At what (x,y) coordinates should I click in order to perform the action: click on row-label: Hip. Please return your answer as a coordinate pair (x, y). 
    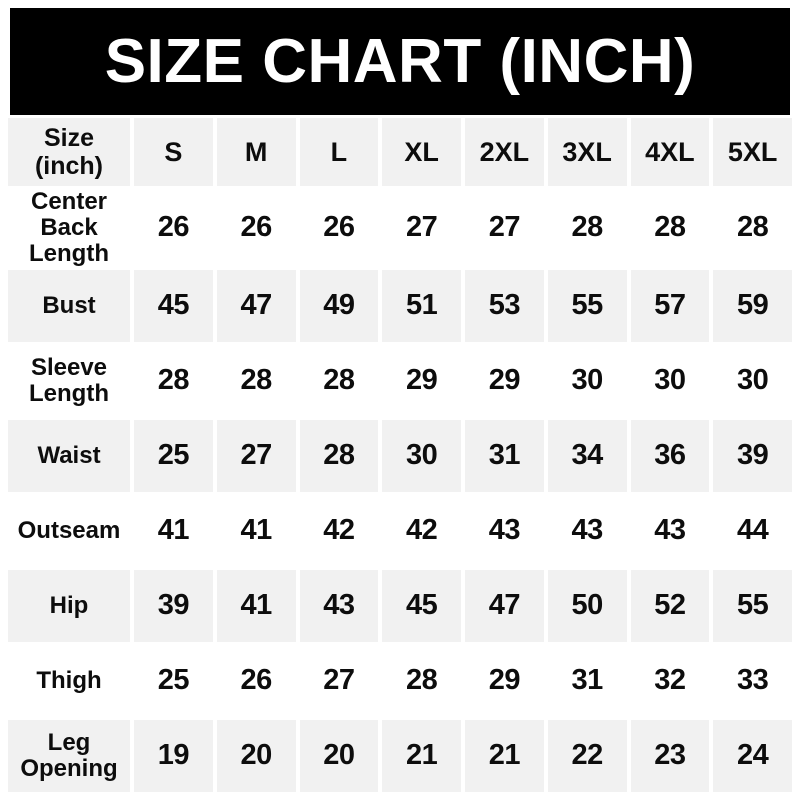
    Looking at the image, I should click on (69, 605).